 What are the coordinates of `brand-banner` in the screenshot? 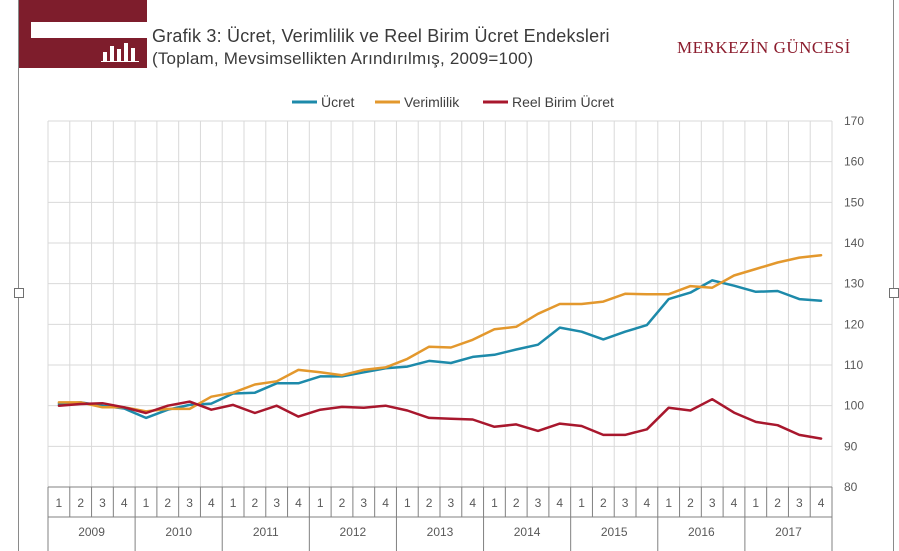 It's located at (83, 34).